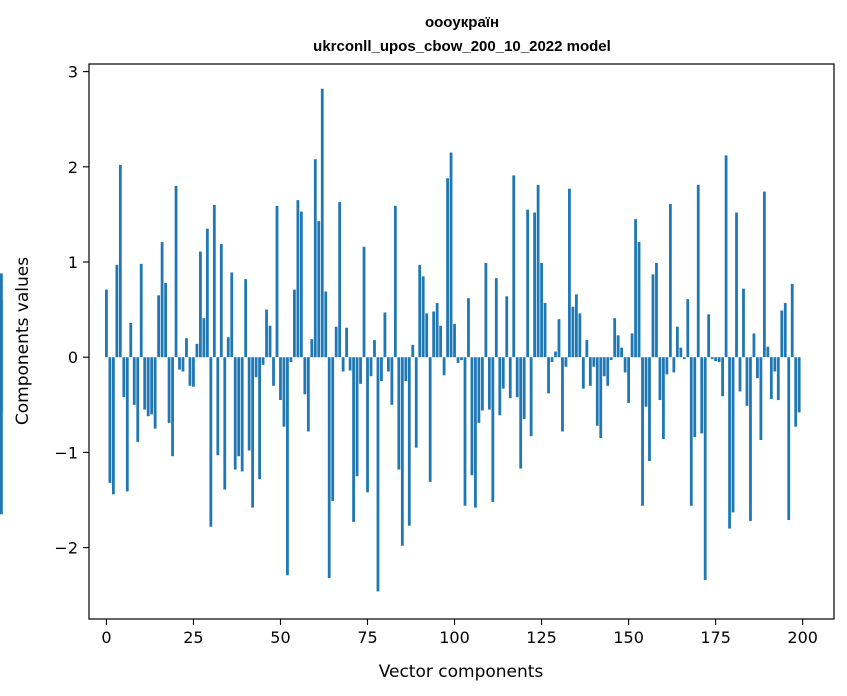 This screenshot has width=847, height=696. Describe the element at coordinates (461, 672) in the screenshot. I see `x-axis-label: Vector components` at that location.